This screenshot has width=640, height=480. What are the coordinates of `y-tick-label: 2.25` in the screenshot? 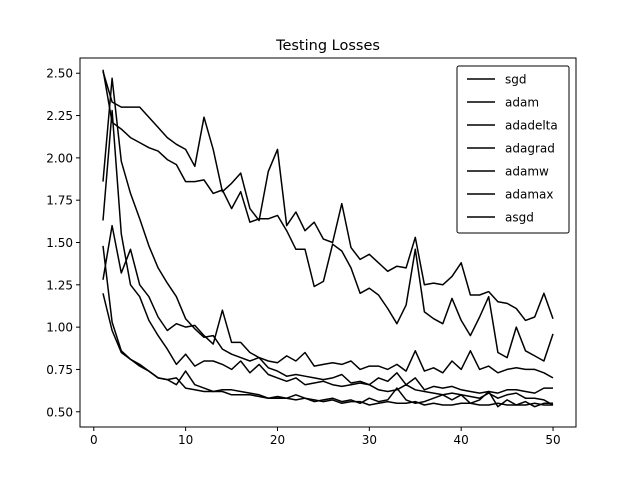 It's located at (59, 116).